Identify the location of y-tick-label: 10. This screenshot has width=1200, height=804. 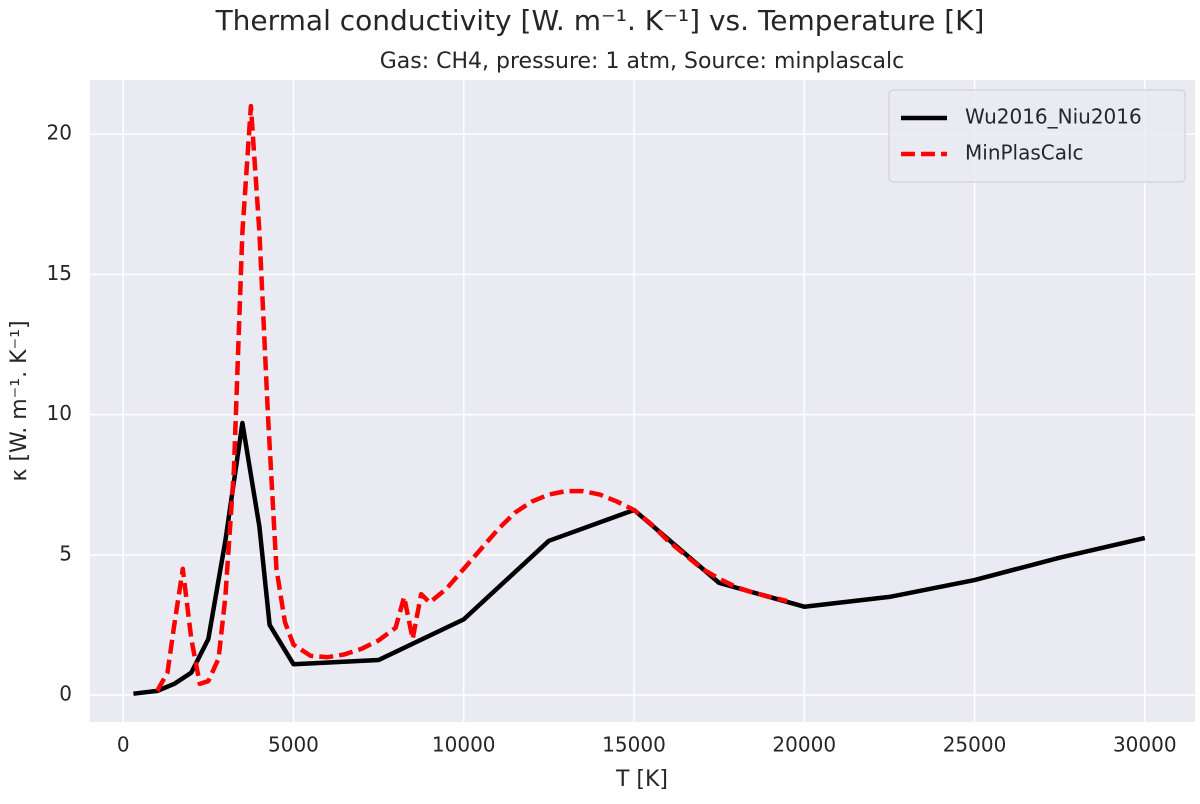
(59, 413).